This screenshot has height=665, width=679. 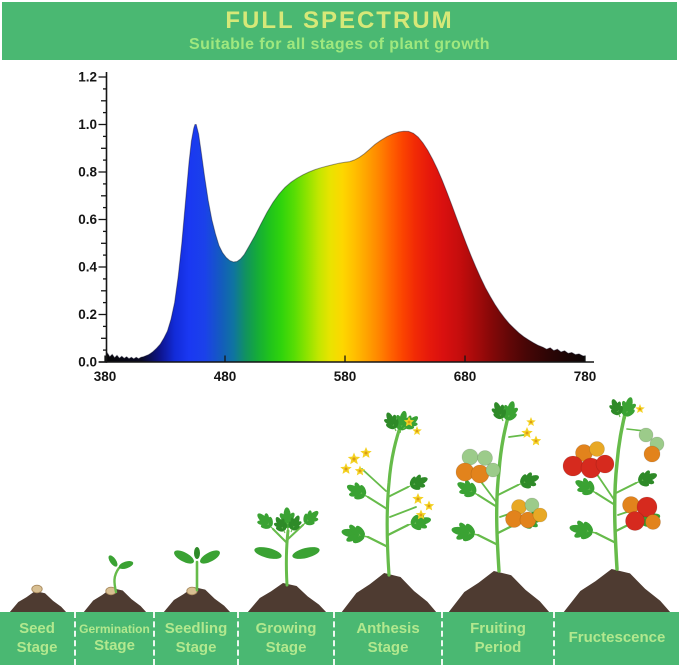 I want to click on stage-cell-seed: Seed Stage, so click(x=38, y=638).